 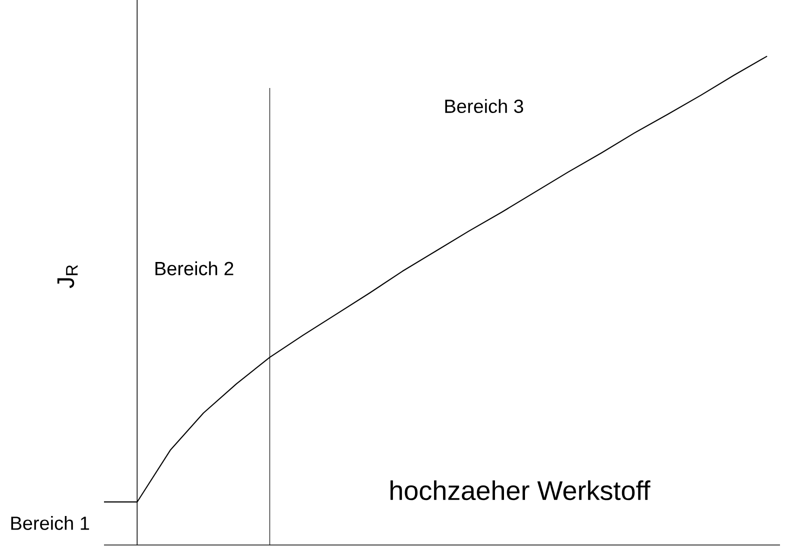 What do you see at coordinates (67, 276) in the screenshot?
I see `y-axis-title: J$_{R}$` at bounding box center [67, 276].